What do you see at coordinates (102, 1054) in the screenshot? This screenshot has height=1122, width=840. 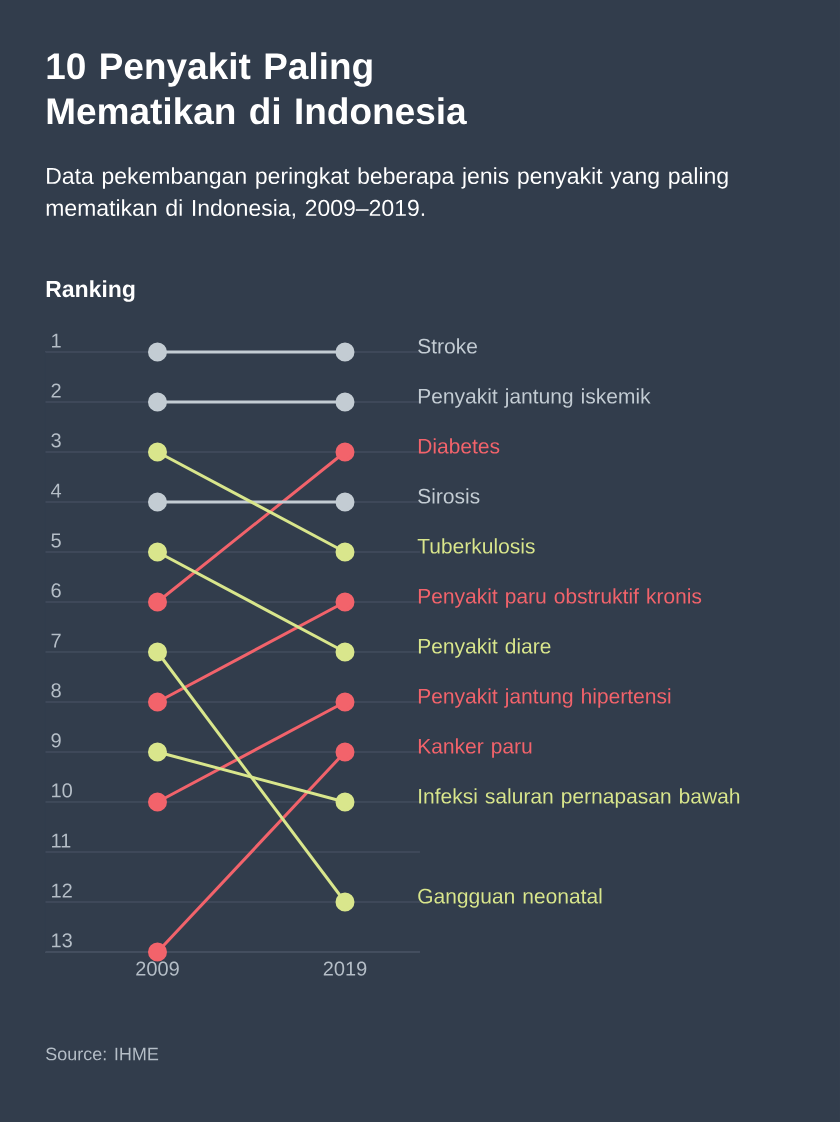 I see `source-note: Source: IHME` at bounding box center [102, 1054].